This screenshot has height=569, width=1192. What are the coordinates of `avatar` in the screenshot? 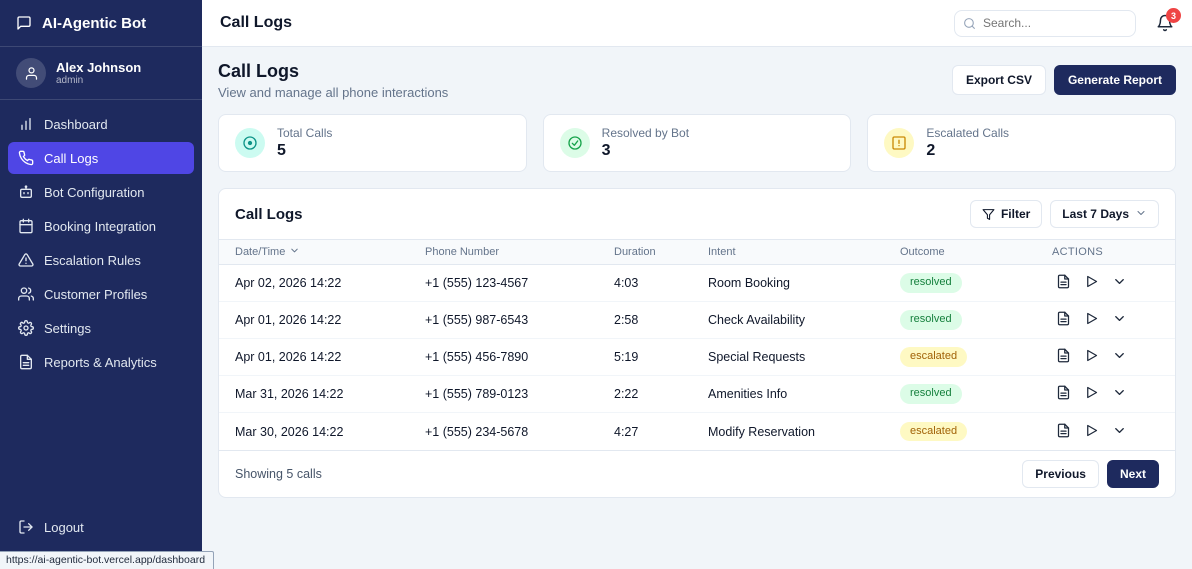 It's located at (31, 73).